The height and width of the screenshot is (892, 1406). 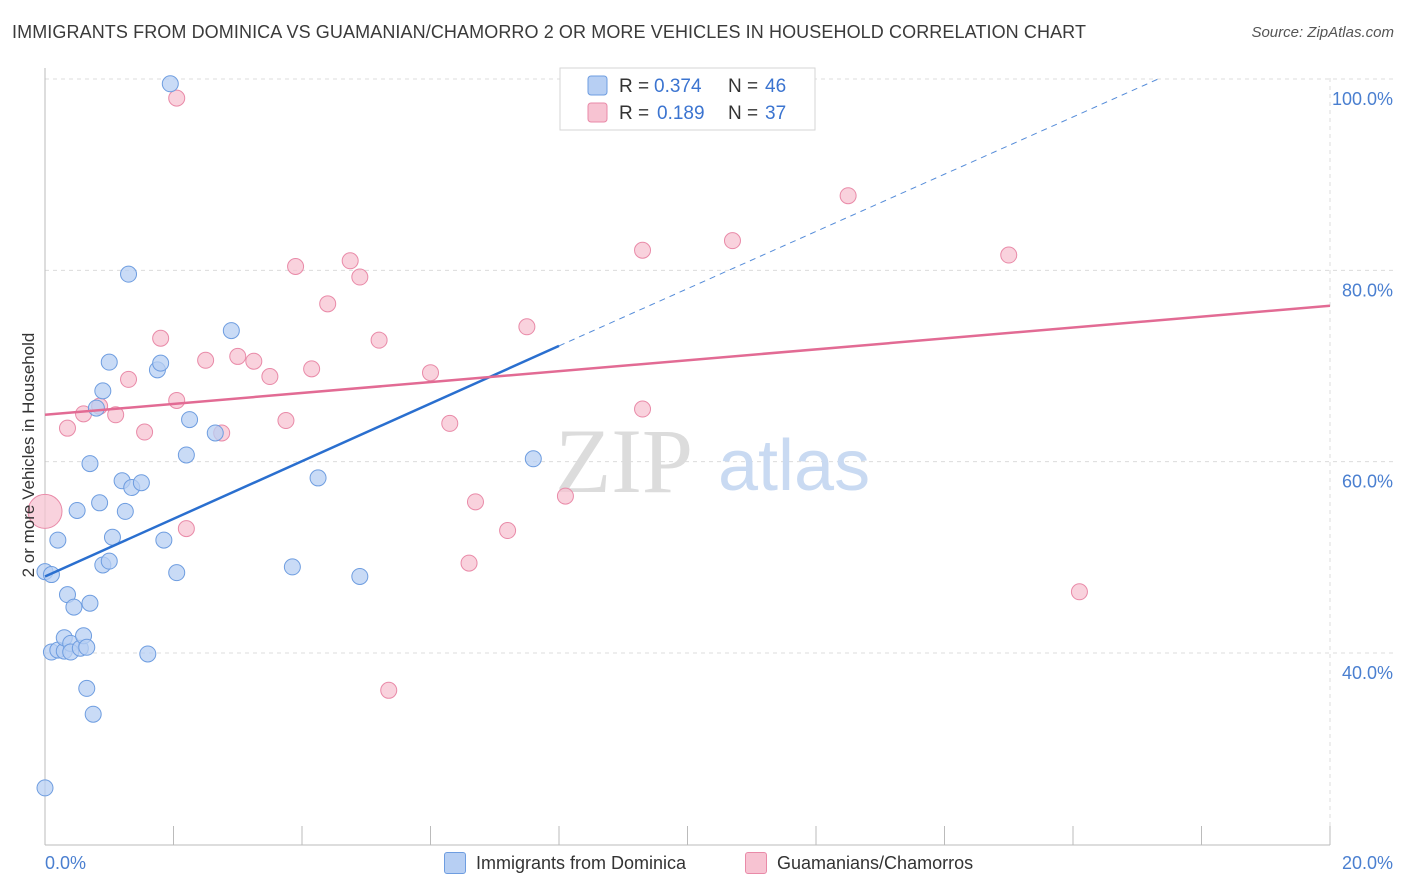 What do you see at coordinates (743, 86) in the screenshot?
I see `legend-n-label-1: N =` at bounding box center [743, 86].